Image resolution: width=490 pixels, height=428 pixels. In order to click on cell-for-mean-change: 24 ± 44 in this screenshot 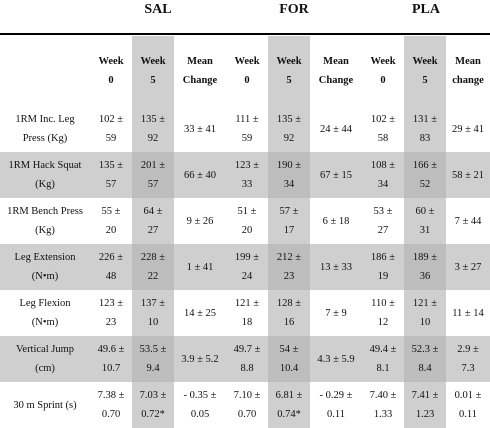, I will do `click(335, 129)`.